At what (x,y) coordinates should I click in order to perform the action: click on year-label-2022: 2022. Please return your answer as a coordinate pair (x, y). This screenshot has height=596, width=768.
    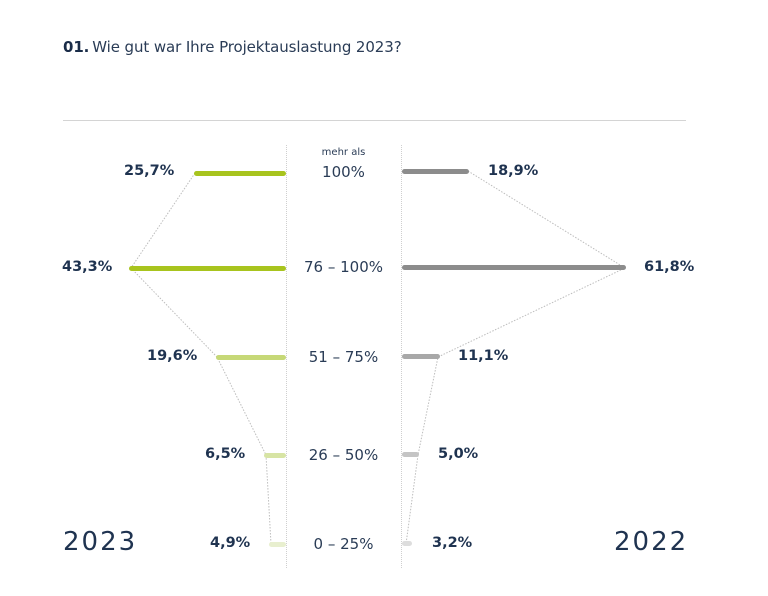
    Looking at the image, I should click on (651, 542).